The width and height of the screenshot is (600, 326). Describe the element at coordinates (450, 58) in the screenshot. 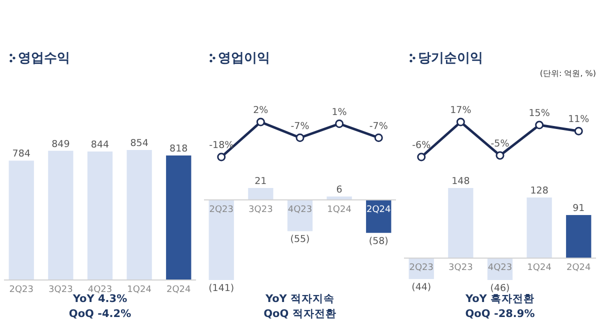

I see `chart-title: 당기순이익` at that location.